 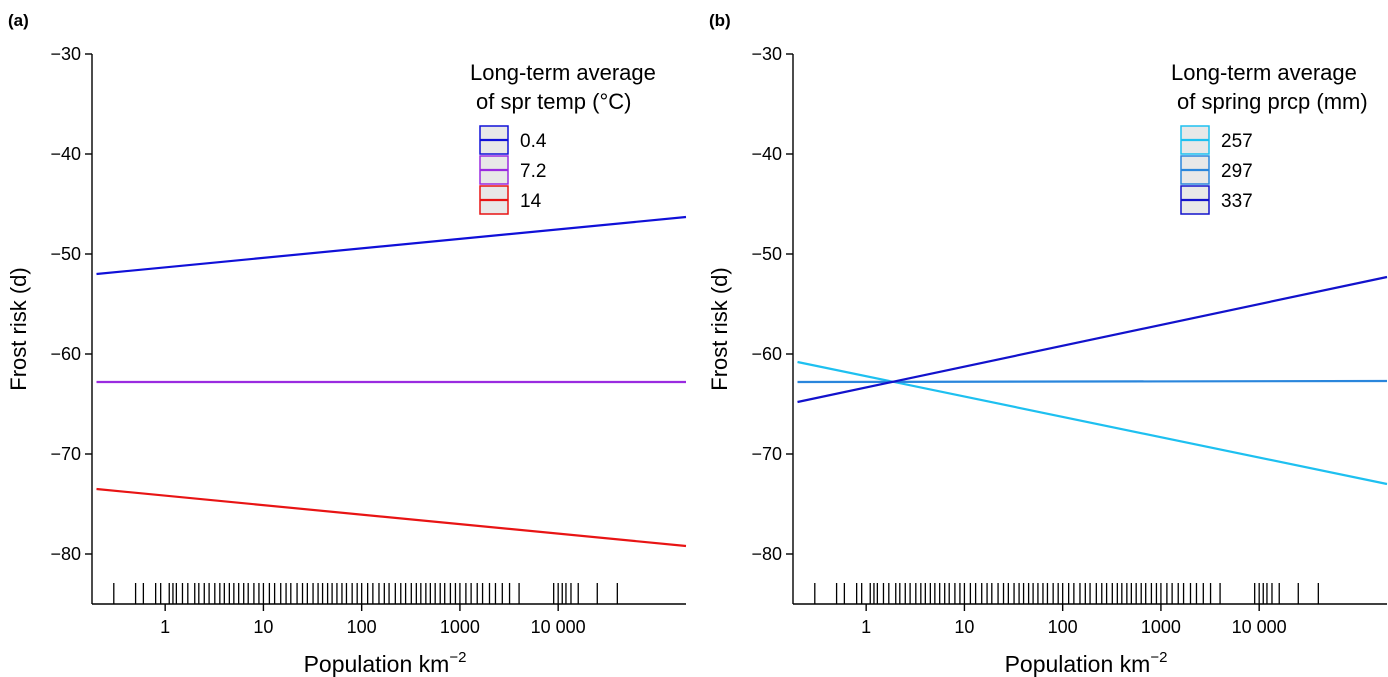 What do you see at coordinates (531, 201) in the screenshot?
I see `legend-label: 14` at bounding box center [531, 201].